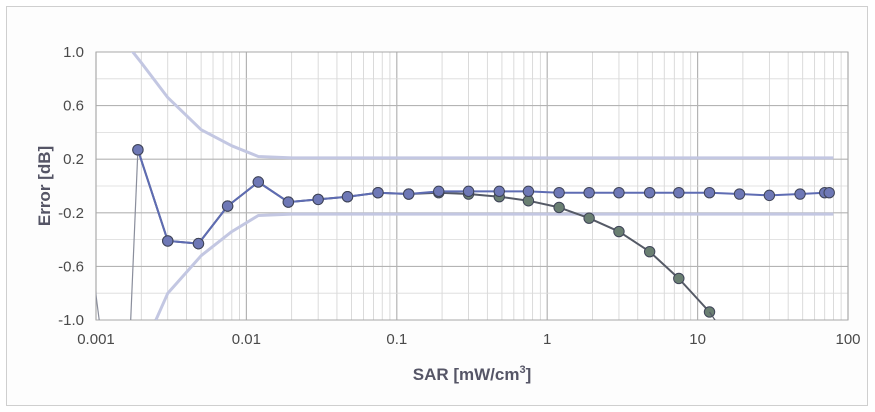  What do you see at coordinates (73, 52) in the screenshot?
I see `y-tick-label: 1.0` at bounding box center [73, 52].